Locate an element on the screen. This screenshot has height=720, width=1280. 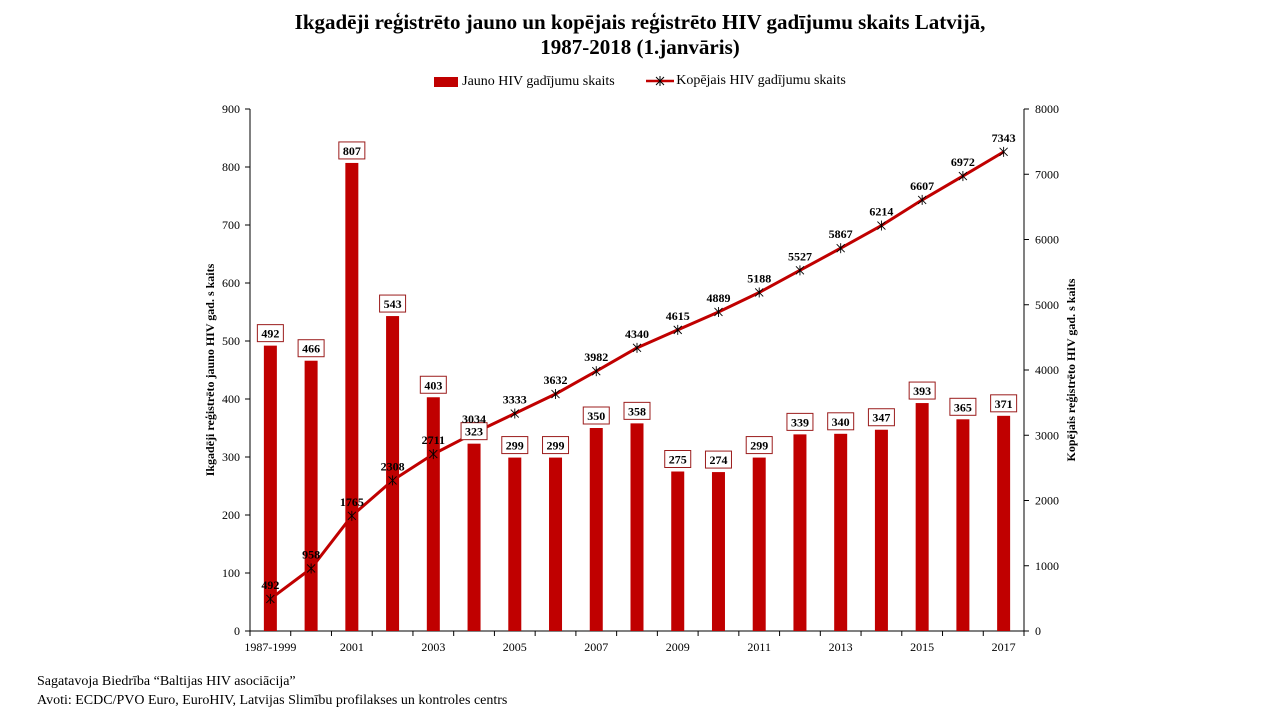
line-data-label: 2308 is located at coordinates (393, 466).